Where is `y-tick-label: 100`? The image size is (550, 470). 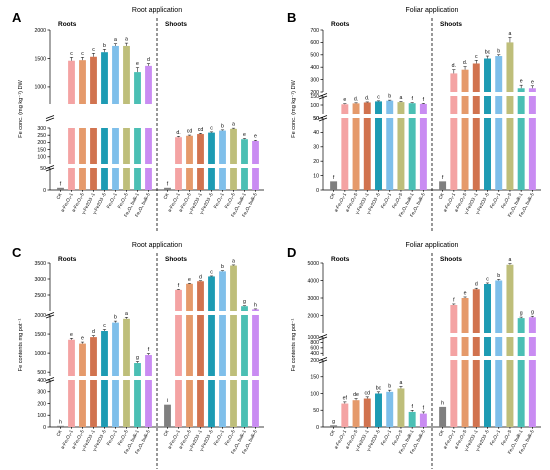
y-tick-label: 100 is located at coordinates (41, 158).